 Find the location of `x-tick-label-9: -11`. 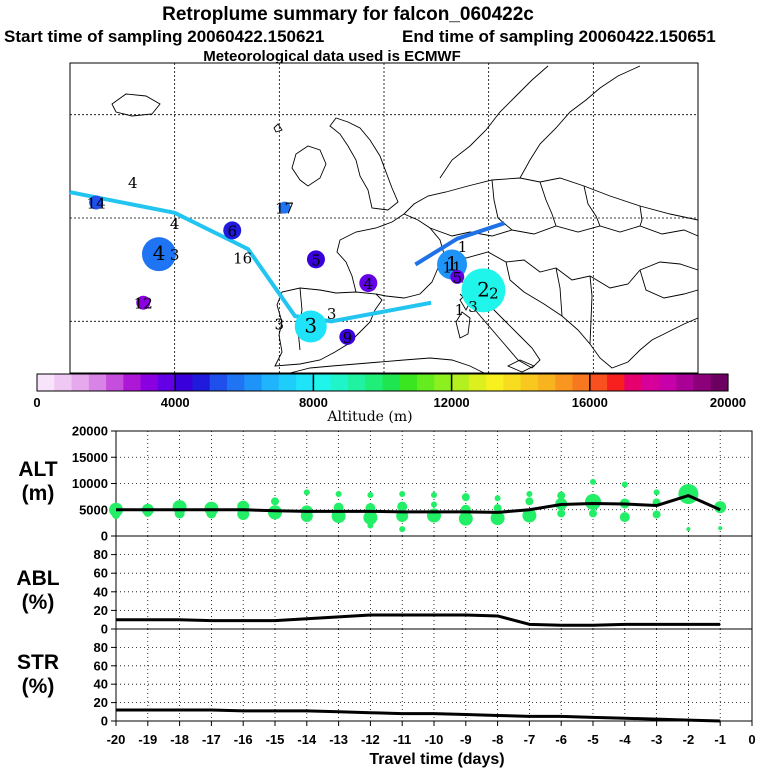

x-tick-label-9: -11 is located at coordinates (402, 739).